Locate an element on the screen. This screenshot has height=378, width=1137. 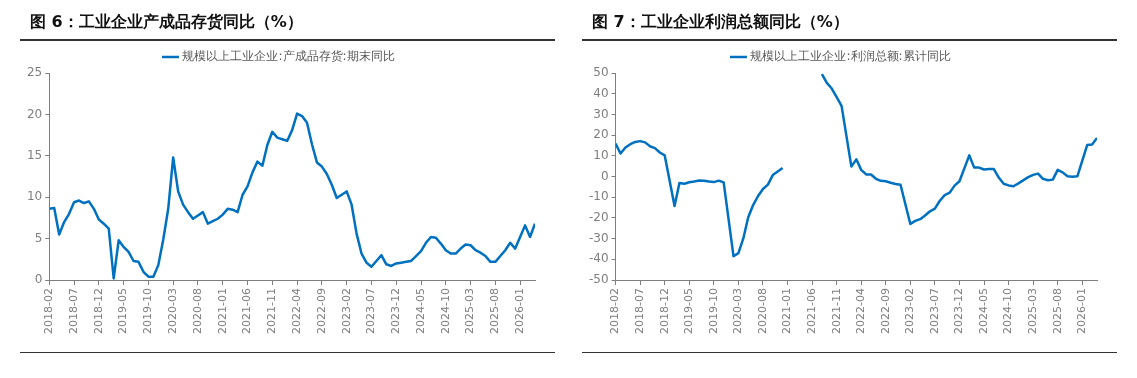
y-tick-label: -10 is located at coordinates (598, 196).